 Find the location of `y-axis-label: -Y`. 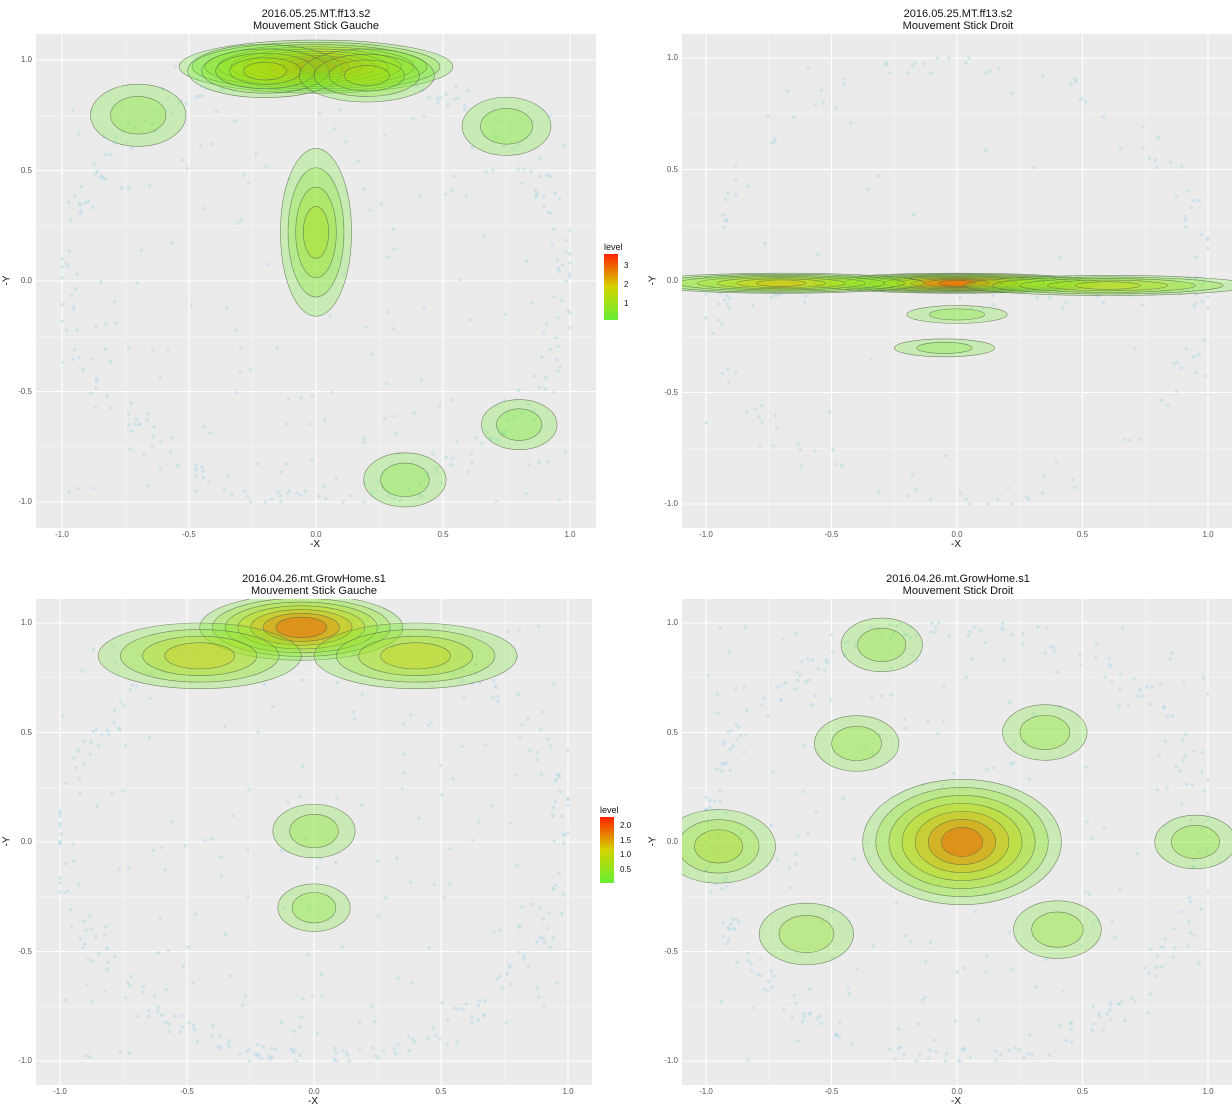

y-axis-label: -Y is located at coordinates (7, 280).